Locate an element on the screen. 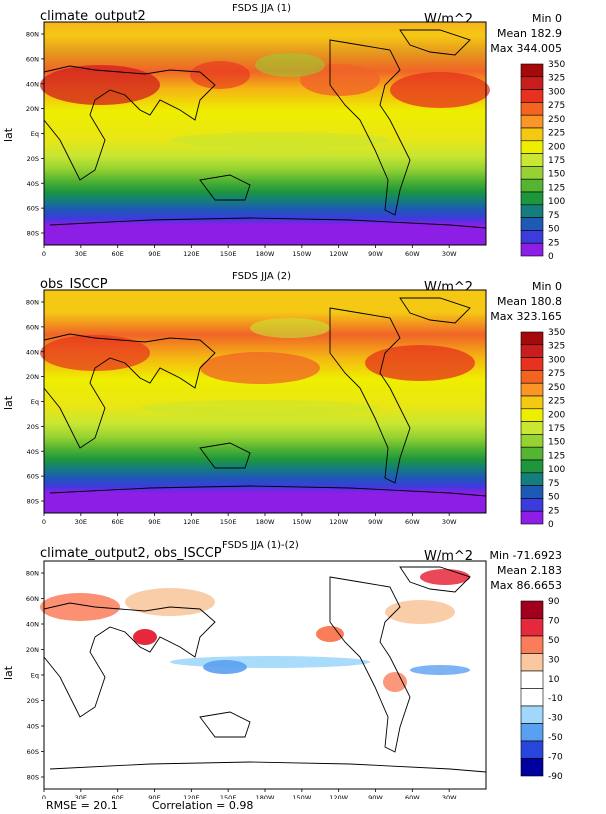  panel-3-neg-atlantic is located at coordinates (440, 670).